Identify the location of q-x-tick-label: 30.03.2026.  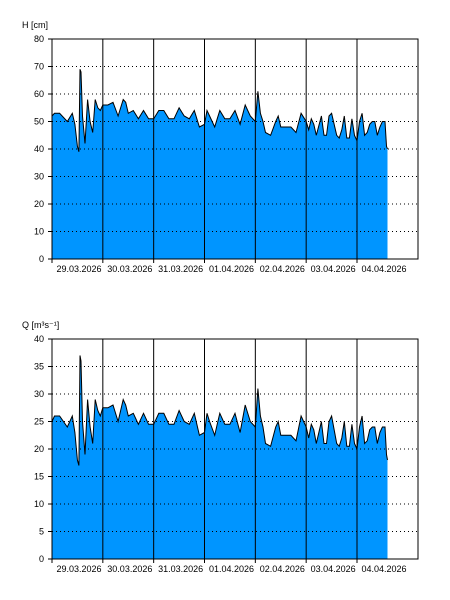
(129, 569).